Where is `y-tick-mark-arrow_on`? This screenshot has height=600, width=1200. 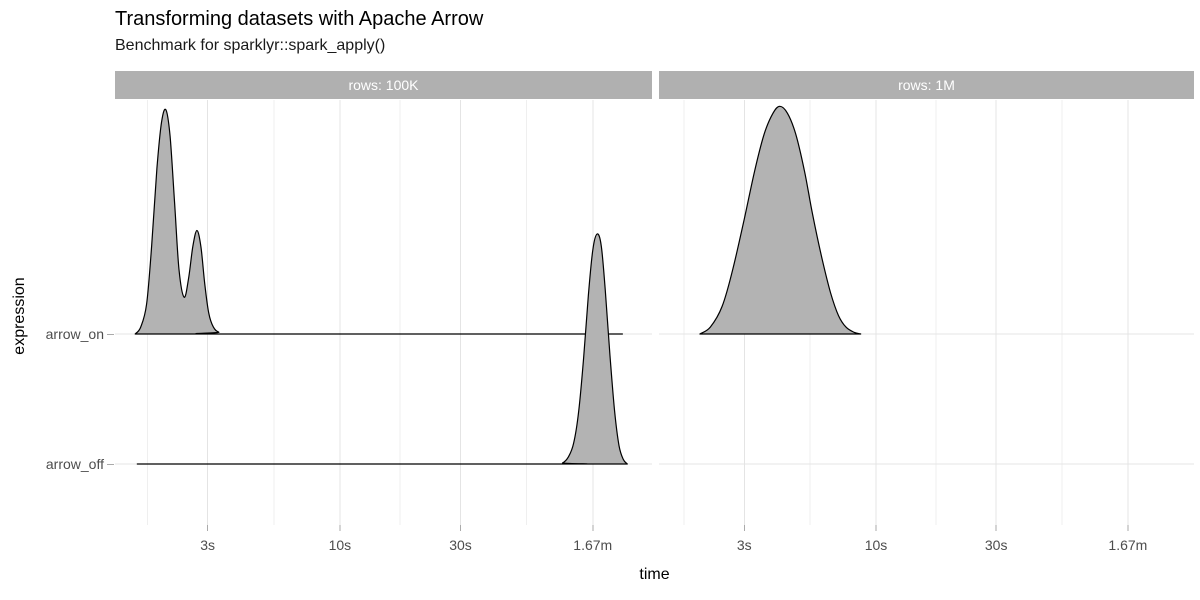
y-tick-mark-arrow_on is located at coordinates (110, 334).